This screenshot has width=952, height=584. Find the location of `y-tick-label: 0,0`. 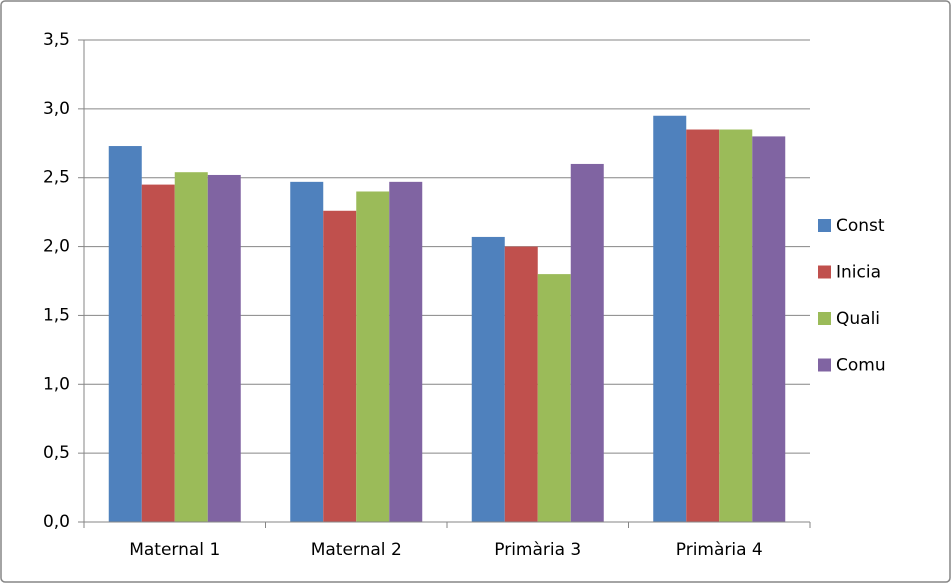

y-tick-label: 0,0 is located at coordinates (56, 522).